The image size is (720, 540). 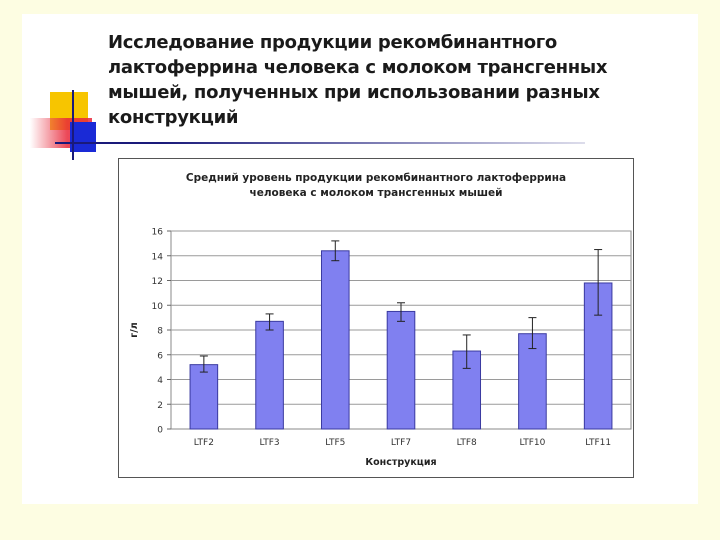 What do you see at coordinates (158, 307) in the screenshot?
I see `y-tick-label-5: 10` at bounding box center [158, 307].